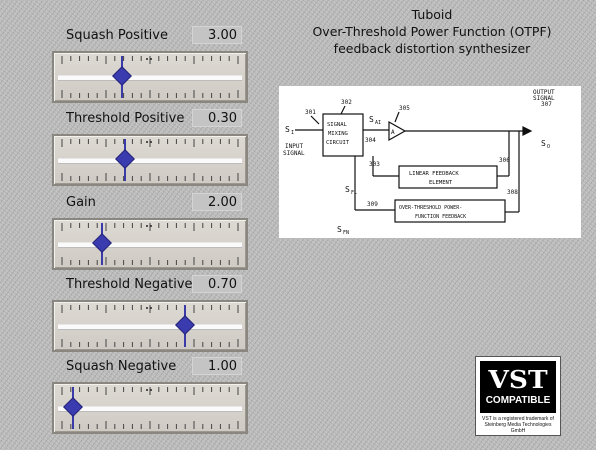 The height and width of the screenshot is (450, 596). Describe the element at coordinates (518, 419) in the screenshot. I see `vst-trademark-line-1: VST is a registered trademark of` at that location.